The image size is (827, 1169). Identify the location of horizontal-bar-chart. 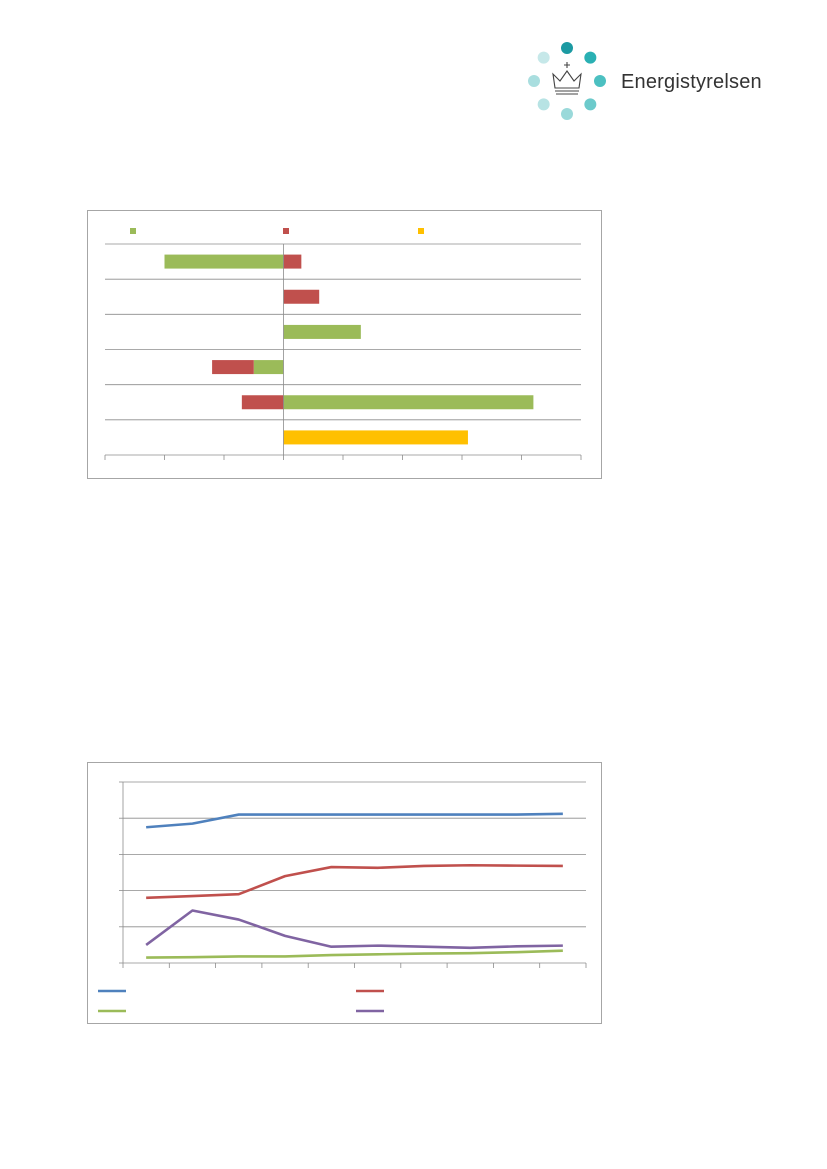
(344, 344).